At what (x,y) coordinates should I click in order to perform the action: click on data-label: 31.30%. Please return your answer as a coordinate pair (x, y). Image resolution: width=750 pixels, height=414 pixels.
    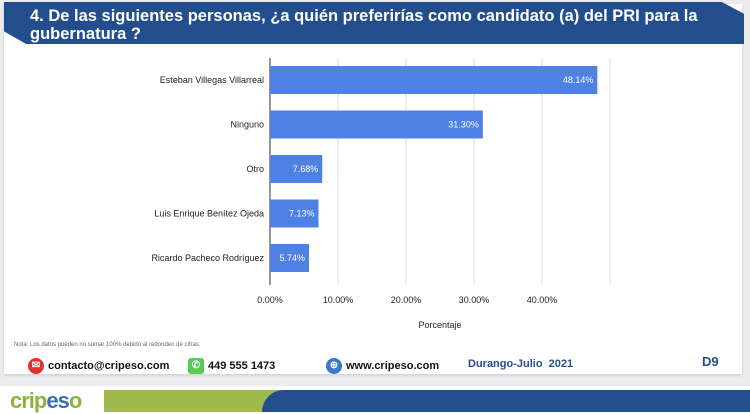
    Looking at the image, I should click on (463, 125).